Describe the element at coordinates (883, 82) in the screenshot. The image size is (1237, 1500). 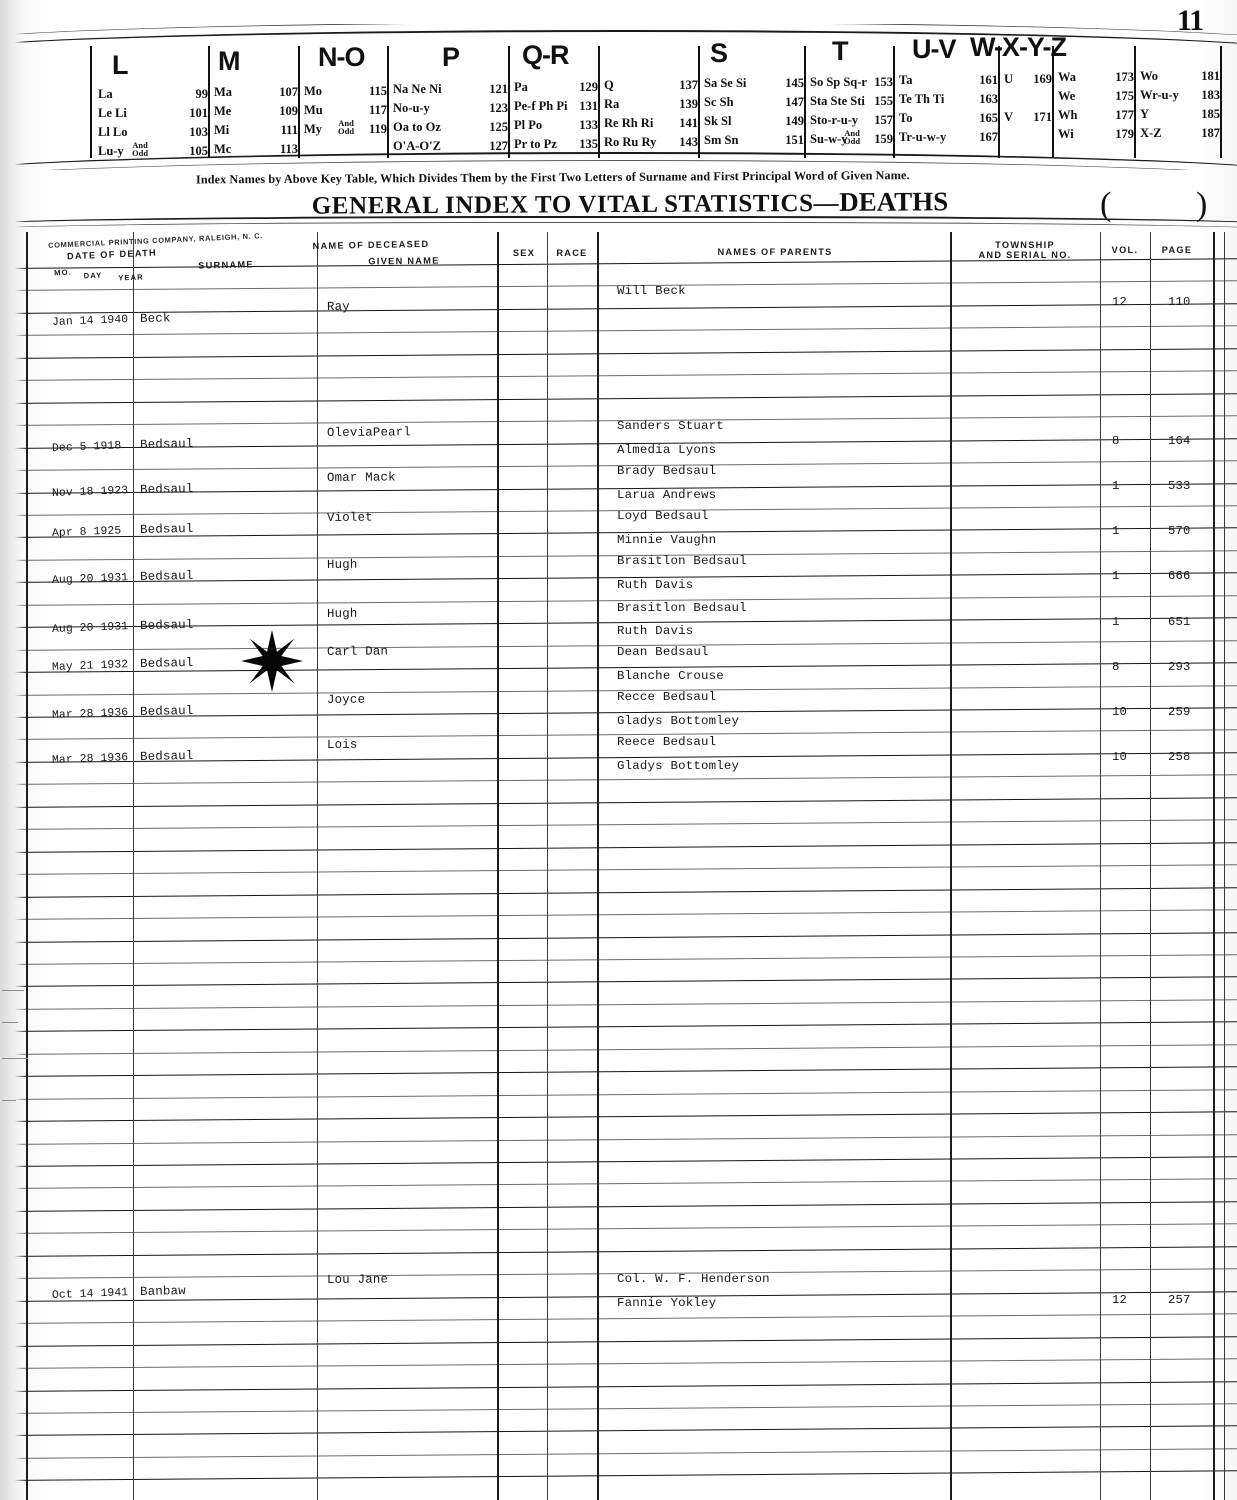
I see `key-table-number: 153` at that location.